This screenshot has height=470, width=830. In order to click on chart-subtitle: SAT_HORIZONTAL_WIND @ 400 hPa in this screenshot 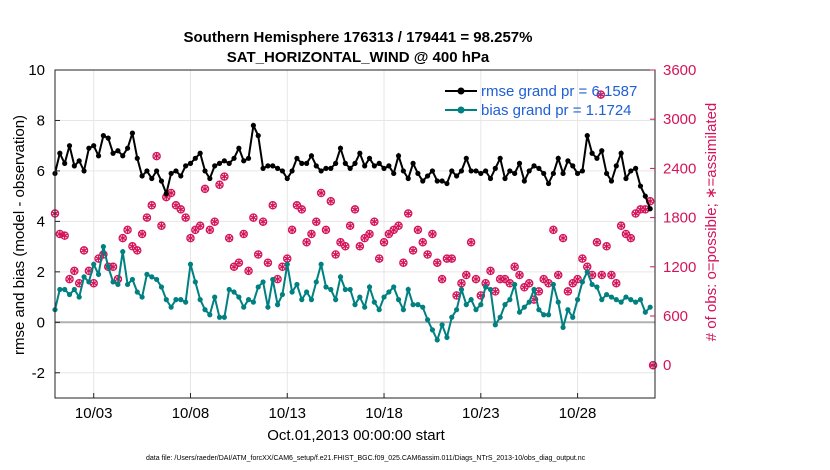, I will do `click(358, 57)`.